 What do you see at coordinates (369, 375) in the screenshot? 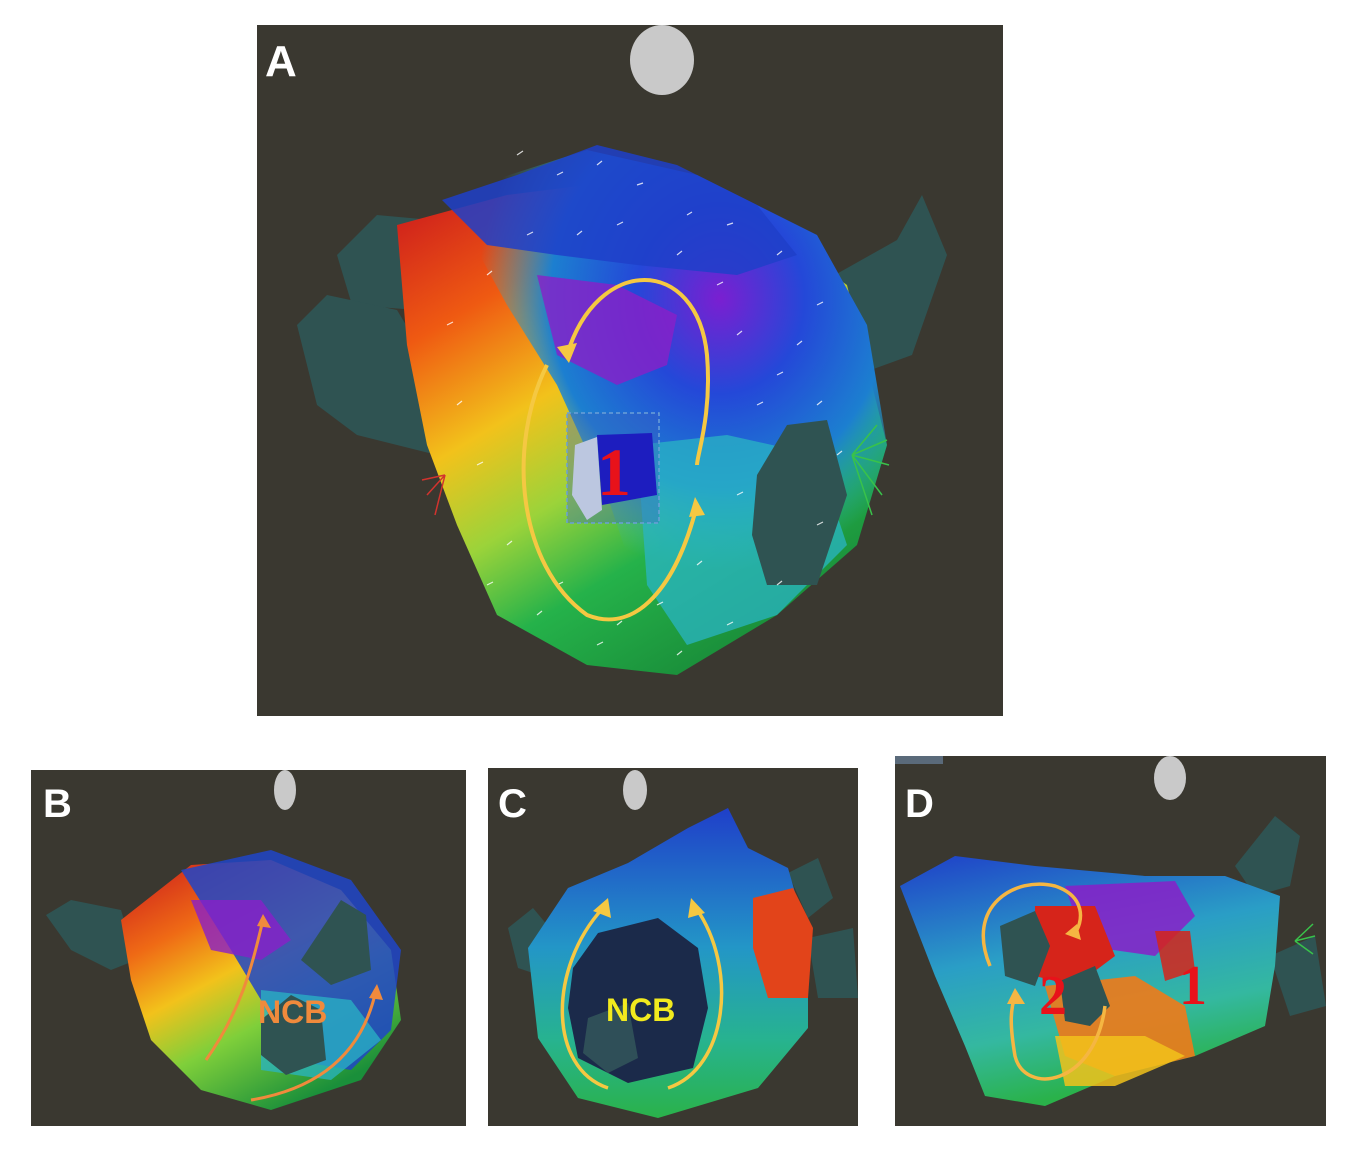
I see `vein-left-lower` at bounding box center [369, 375].